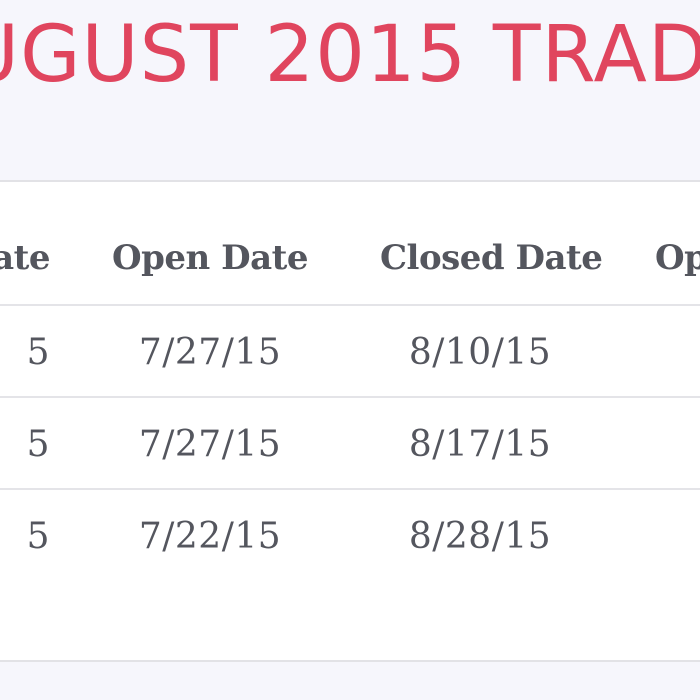  What do you see at coordinates (350, 443) in the screenshot?
I see `table-row: 5 7/27/15 8/17/15` at bounding box center [350, 443].